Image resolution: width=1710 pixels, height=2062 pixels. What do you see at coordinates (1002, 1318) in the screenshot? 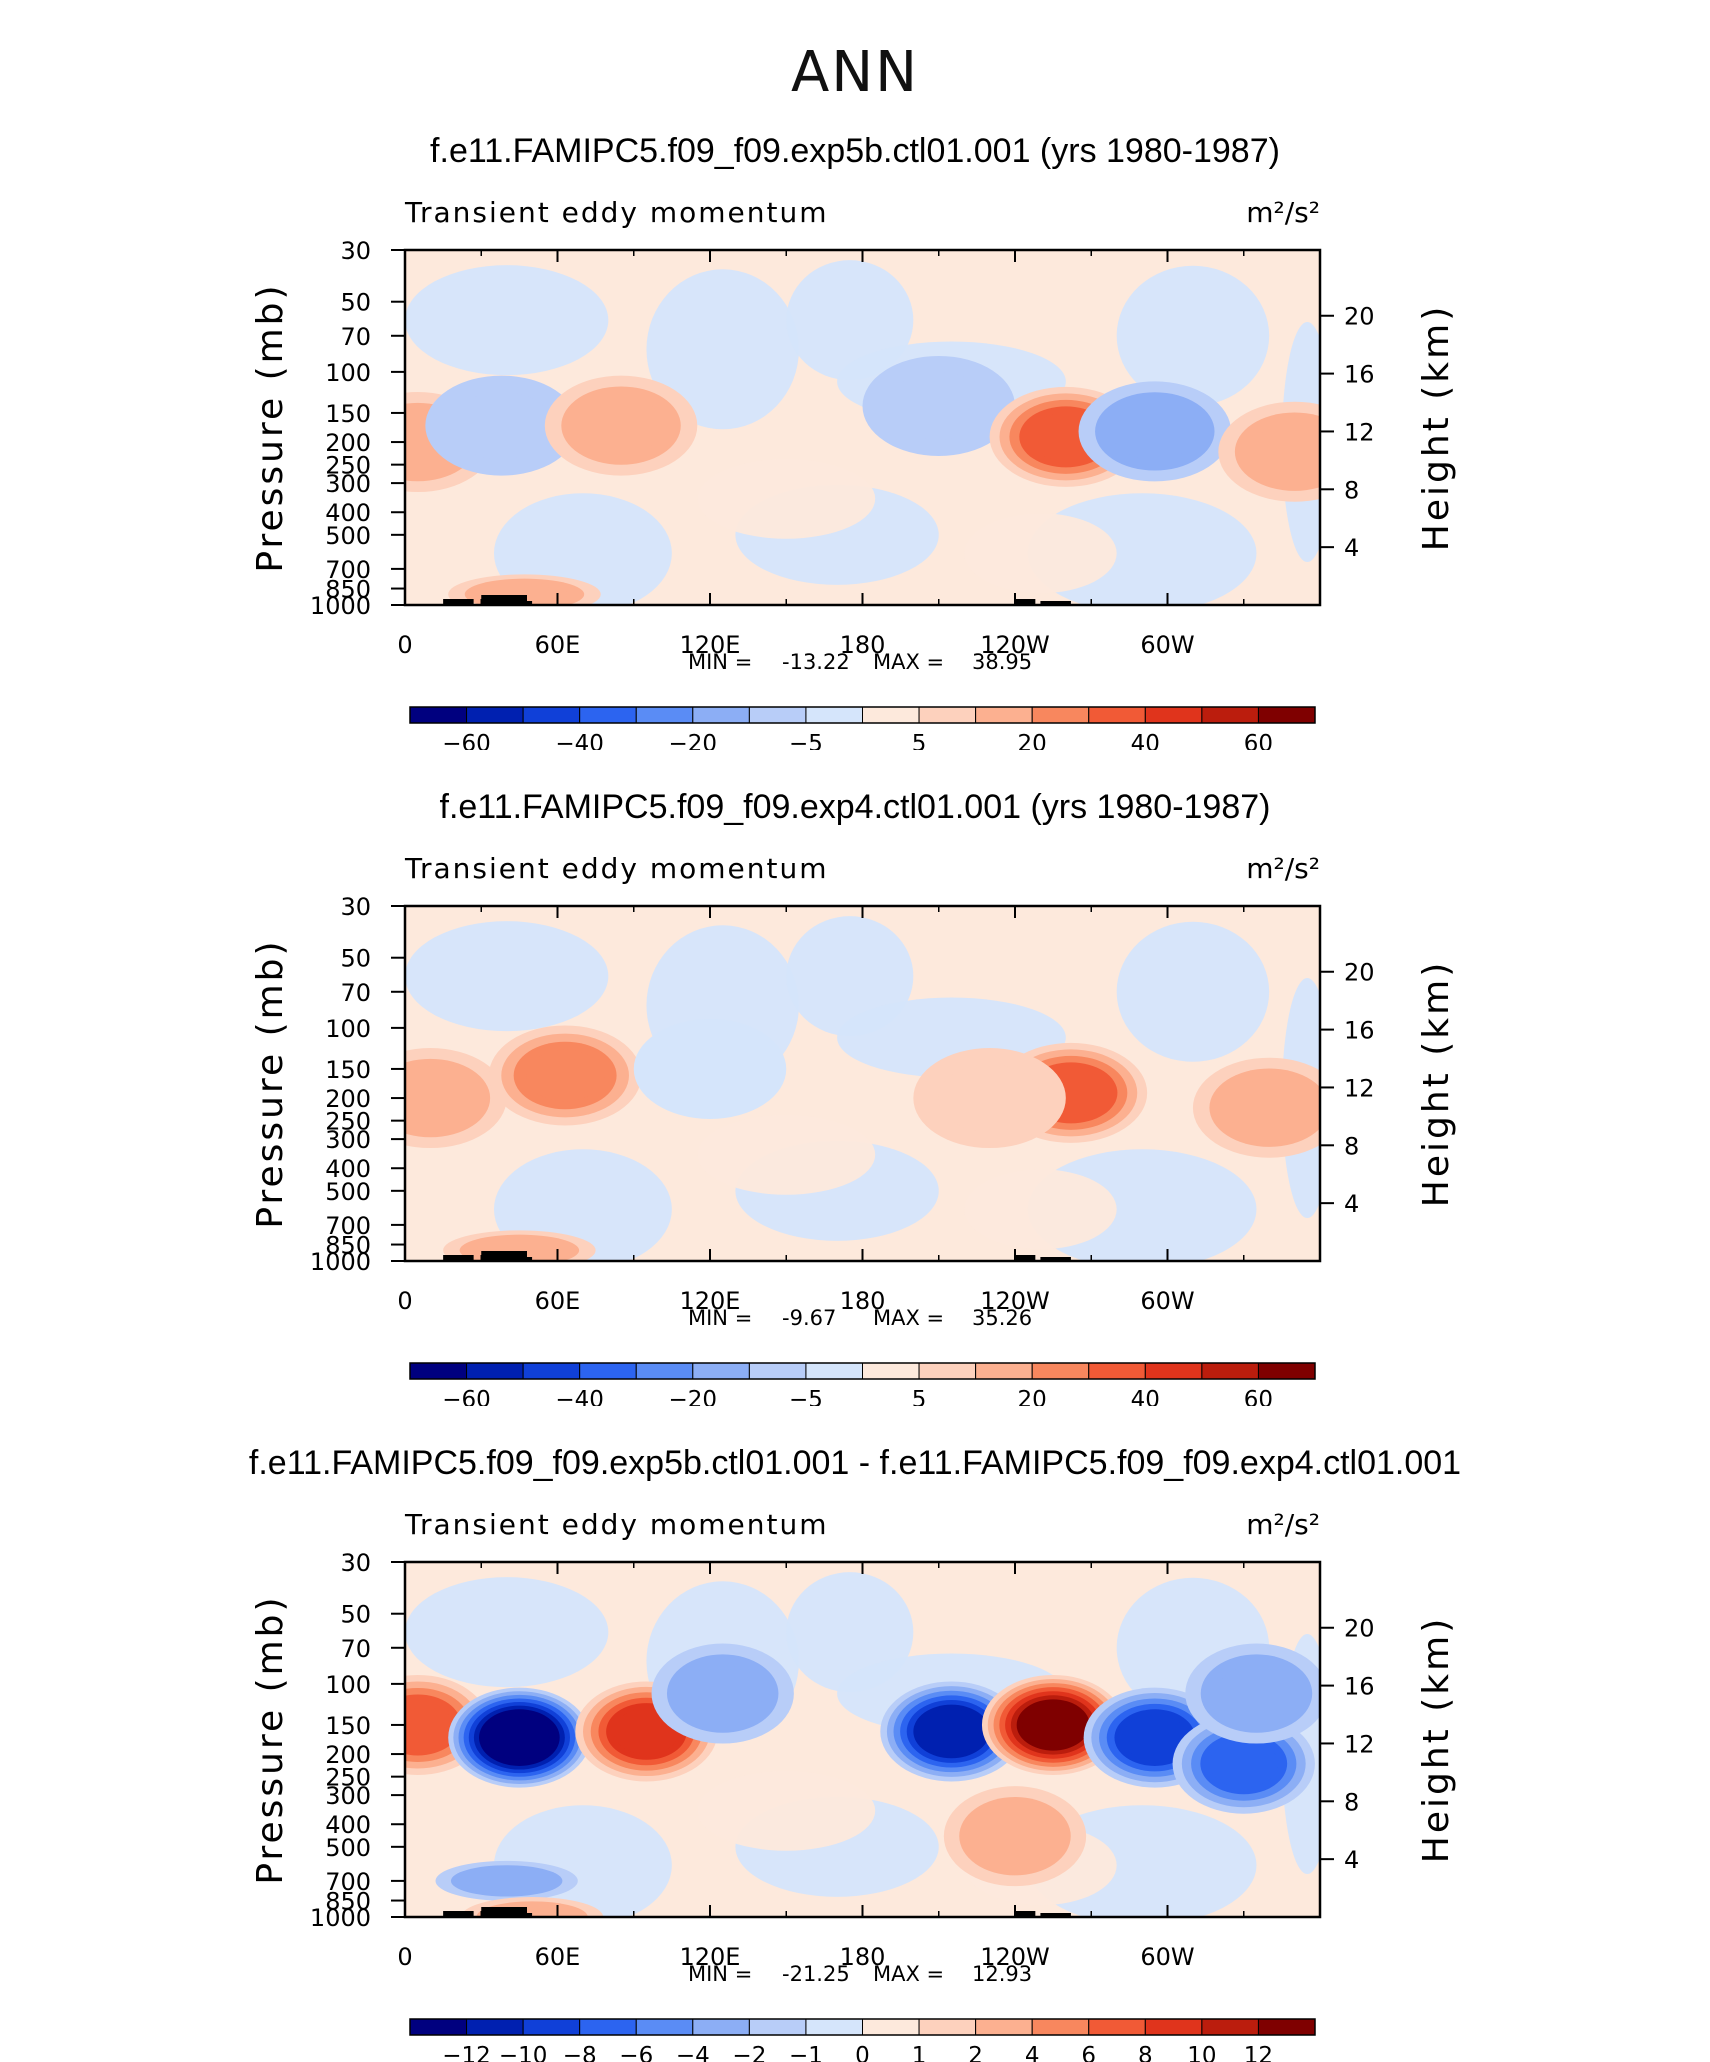
I see `max-value: 35.26` at bounding box center [1002, 1318].